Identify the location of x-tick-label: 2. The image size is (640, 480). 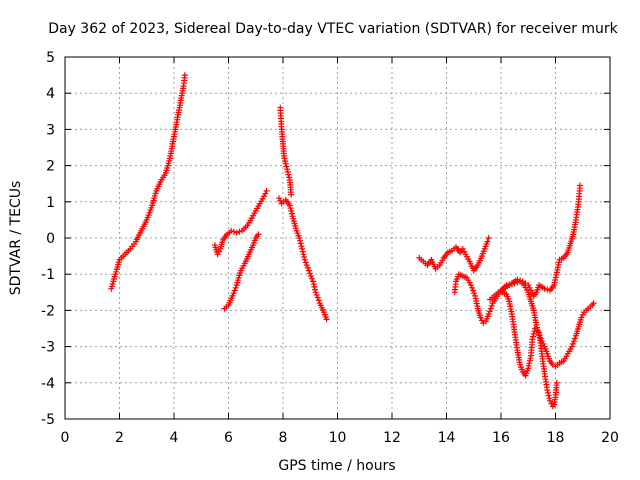
(119, 438).